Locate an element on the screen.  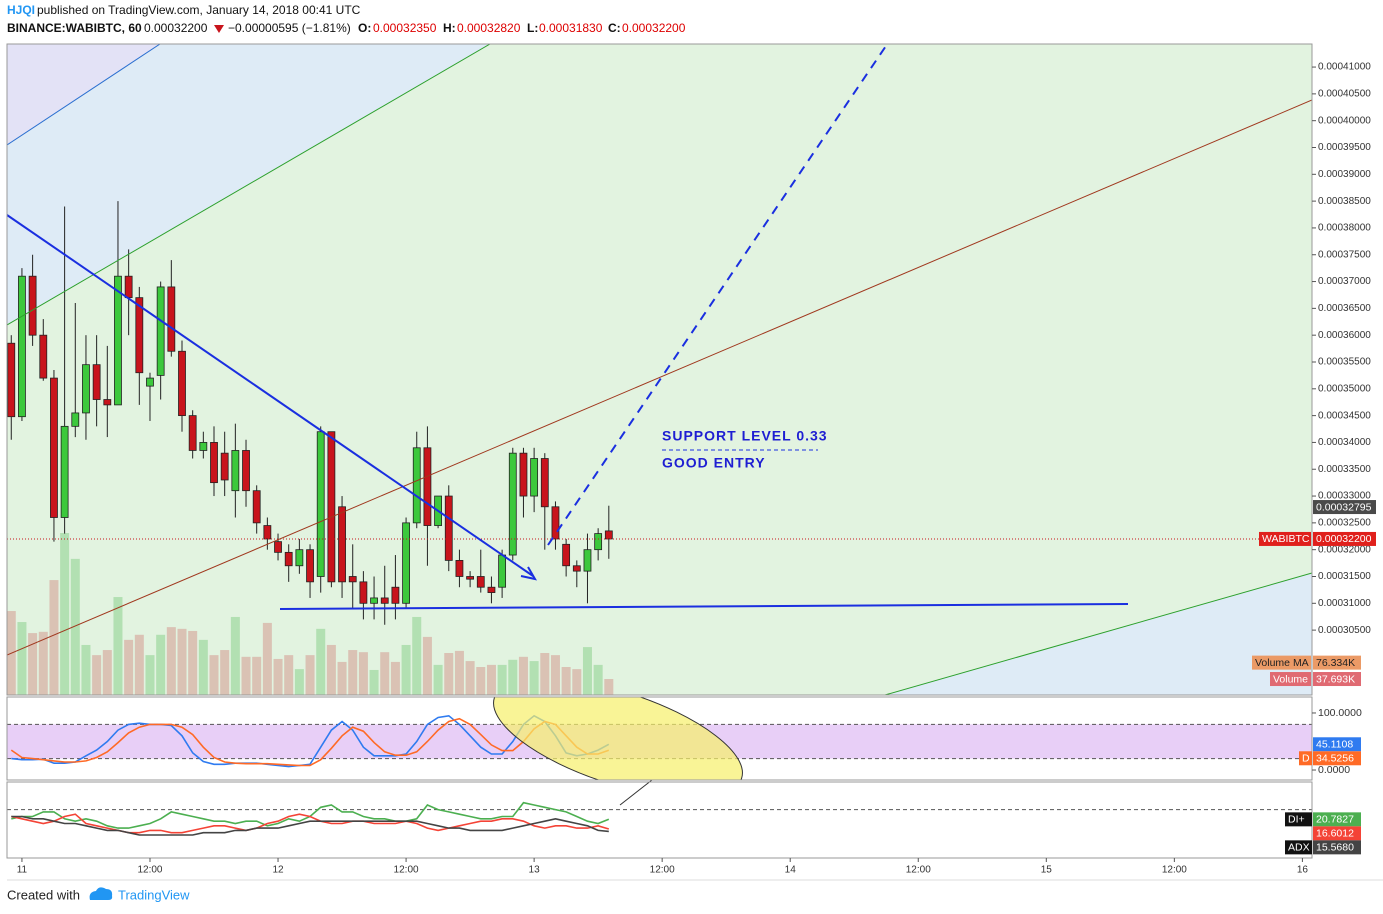
y-tick-label: 0.00034500 is located at coordinates (1344, 415).